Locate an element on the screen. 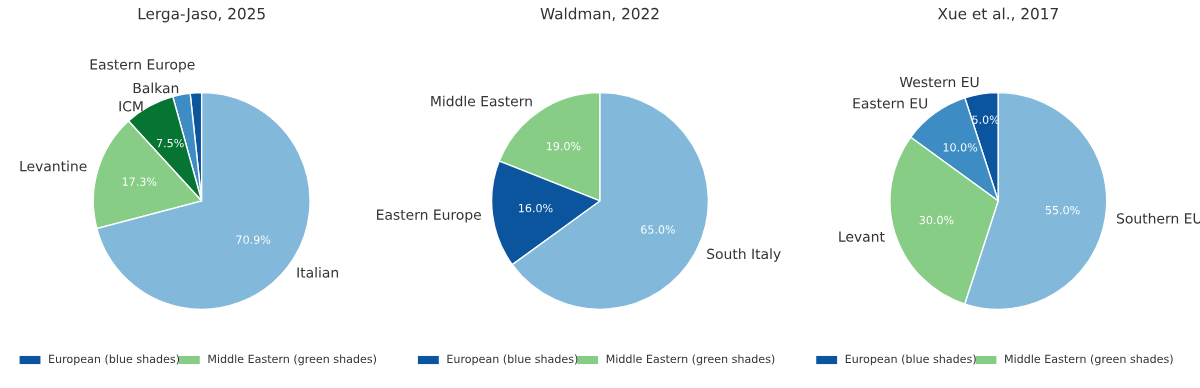 This screenshot has height=388, width=1200. slice-label: Levantine is located at coordinates (53, 166).